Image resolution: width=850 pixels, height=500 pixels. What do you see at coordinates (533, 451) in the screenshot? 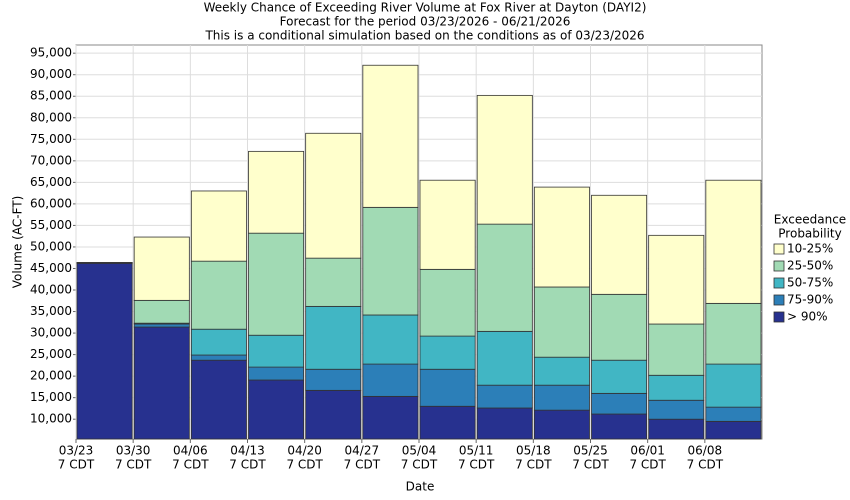
I see `x-tick-label: 05/18` at bounding box center [533, 451].